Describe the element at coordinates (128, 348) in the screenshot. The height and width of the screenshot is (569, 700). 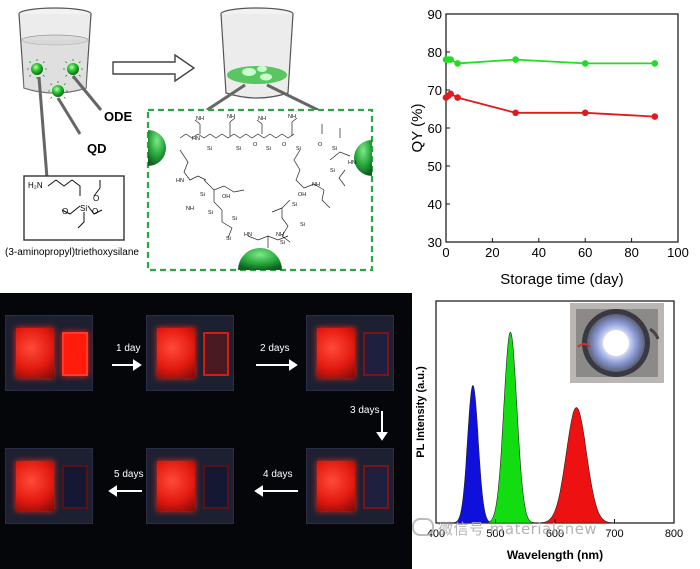
I see `step-label-1: 1 day` at that location.